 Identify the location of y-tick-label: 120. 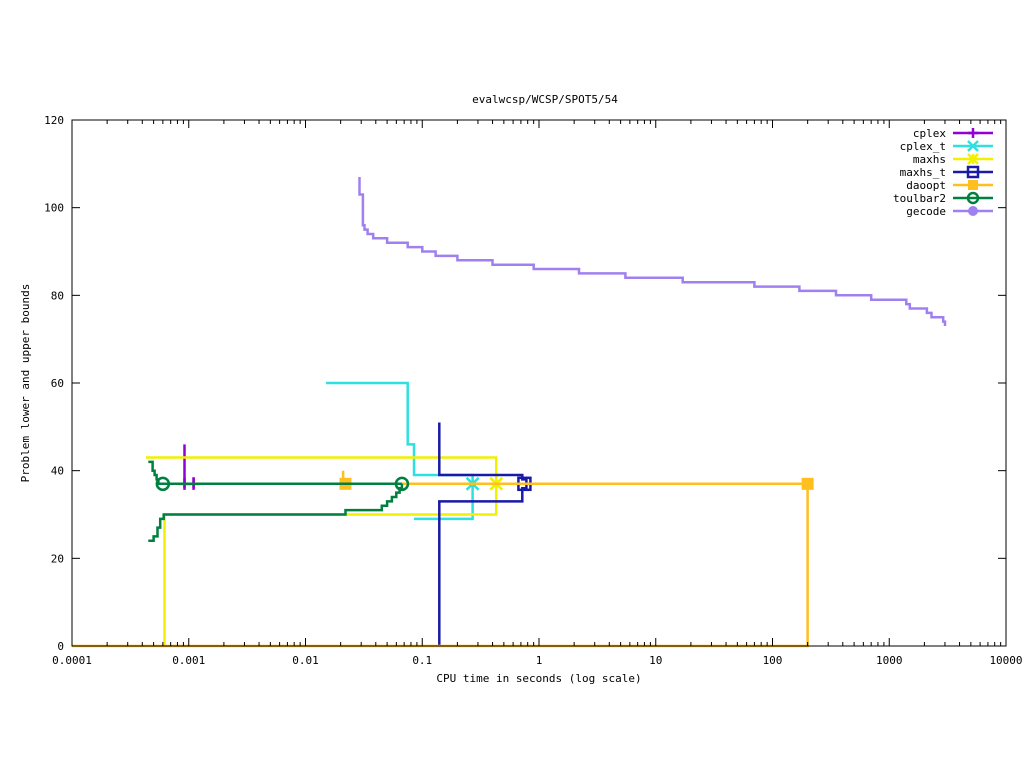
(54, 120).